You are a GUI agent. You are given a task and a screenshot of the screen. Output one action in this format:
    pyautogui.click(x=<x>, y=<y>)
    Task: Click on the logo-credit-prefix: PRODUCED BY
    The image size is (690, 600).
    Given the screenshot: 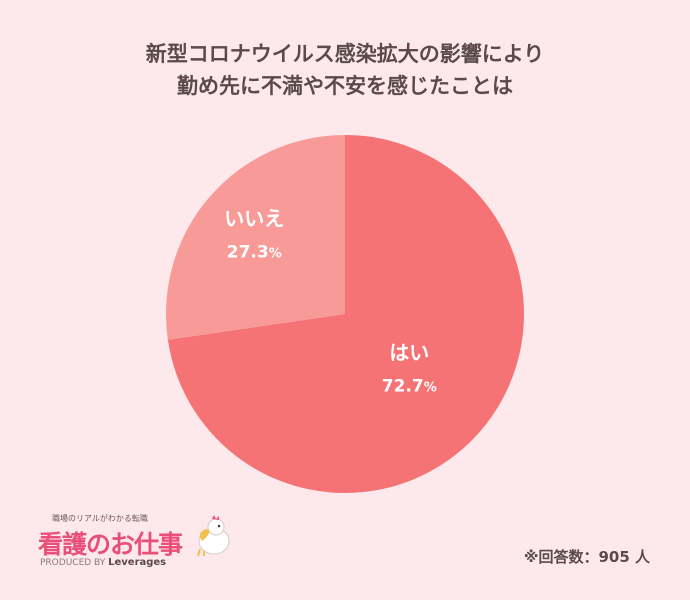 What is the action you would take?
    pyautogui.click(x=73, y=563)
    